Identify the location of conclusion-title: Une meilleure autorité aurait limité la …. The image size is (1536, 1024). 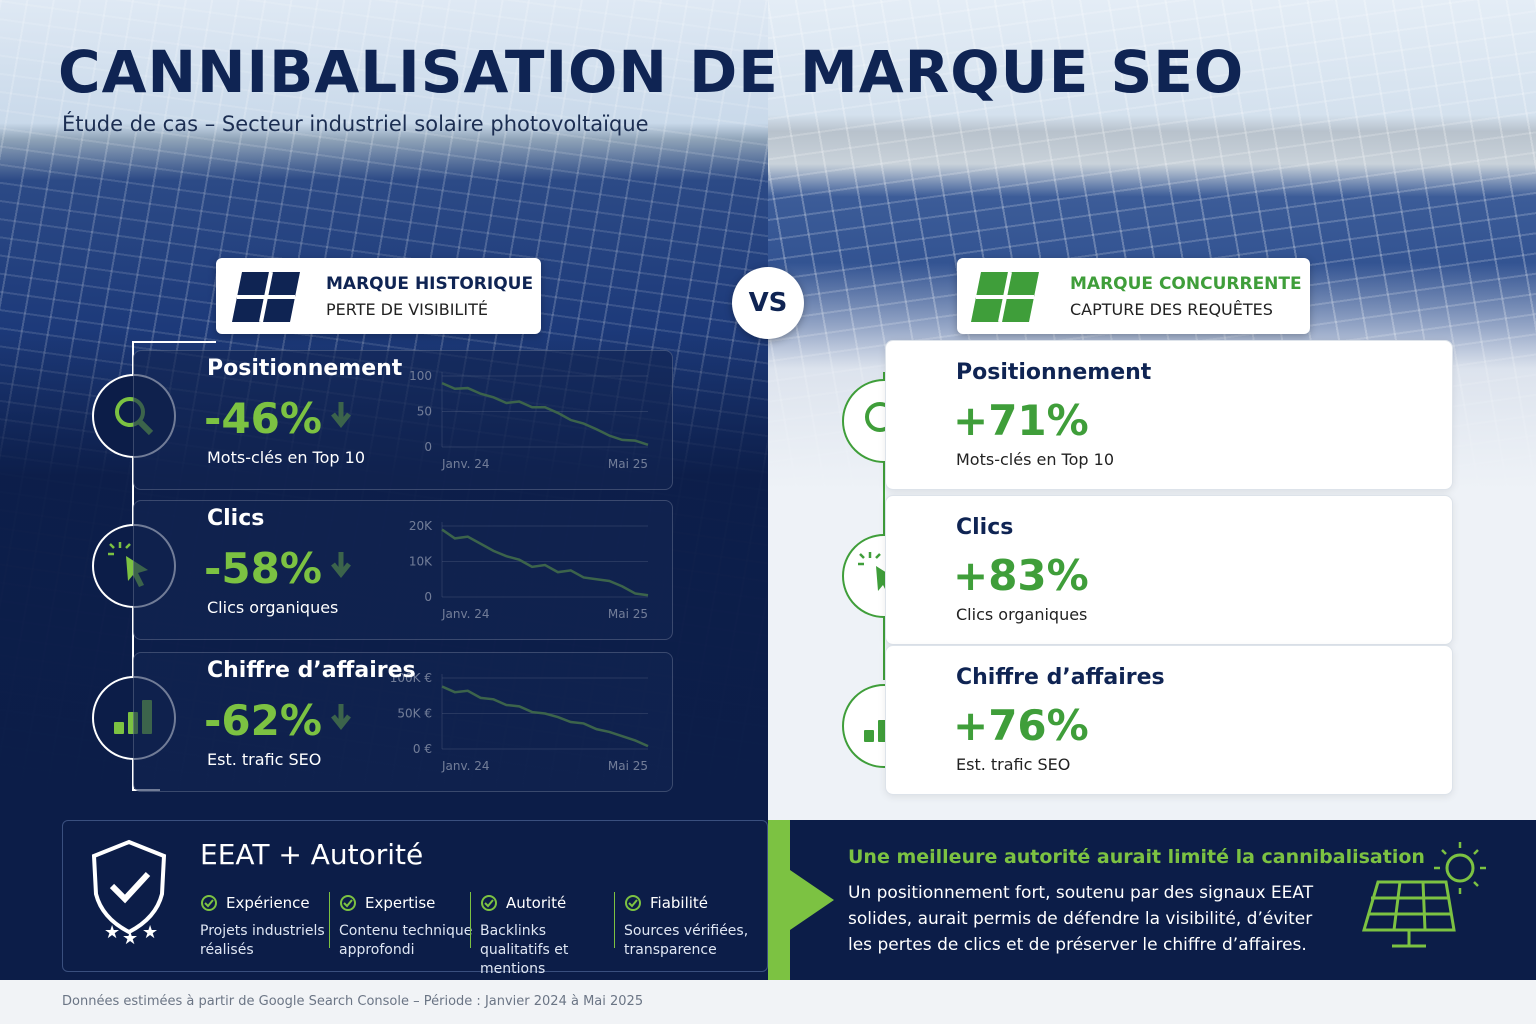
(1136, 857).